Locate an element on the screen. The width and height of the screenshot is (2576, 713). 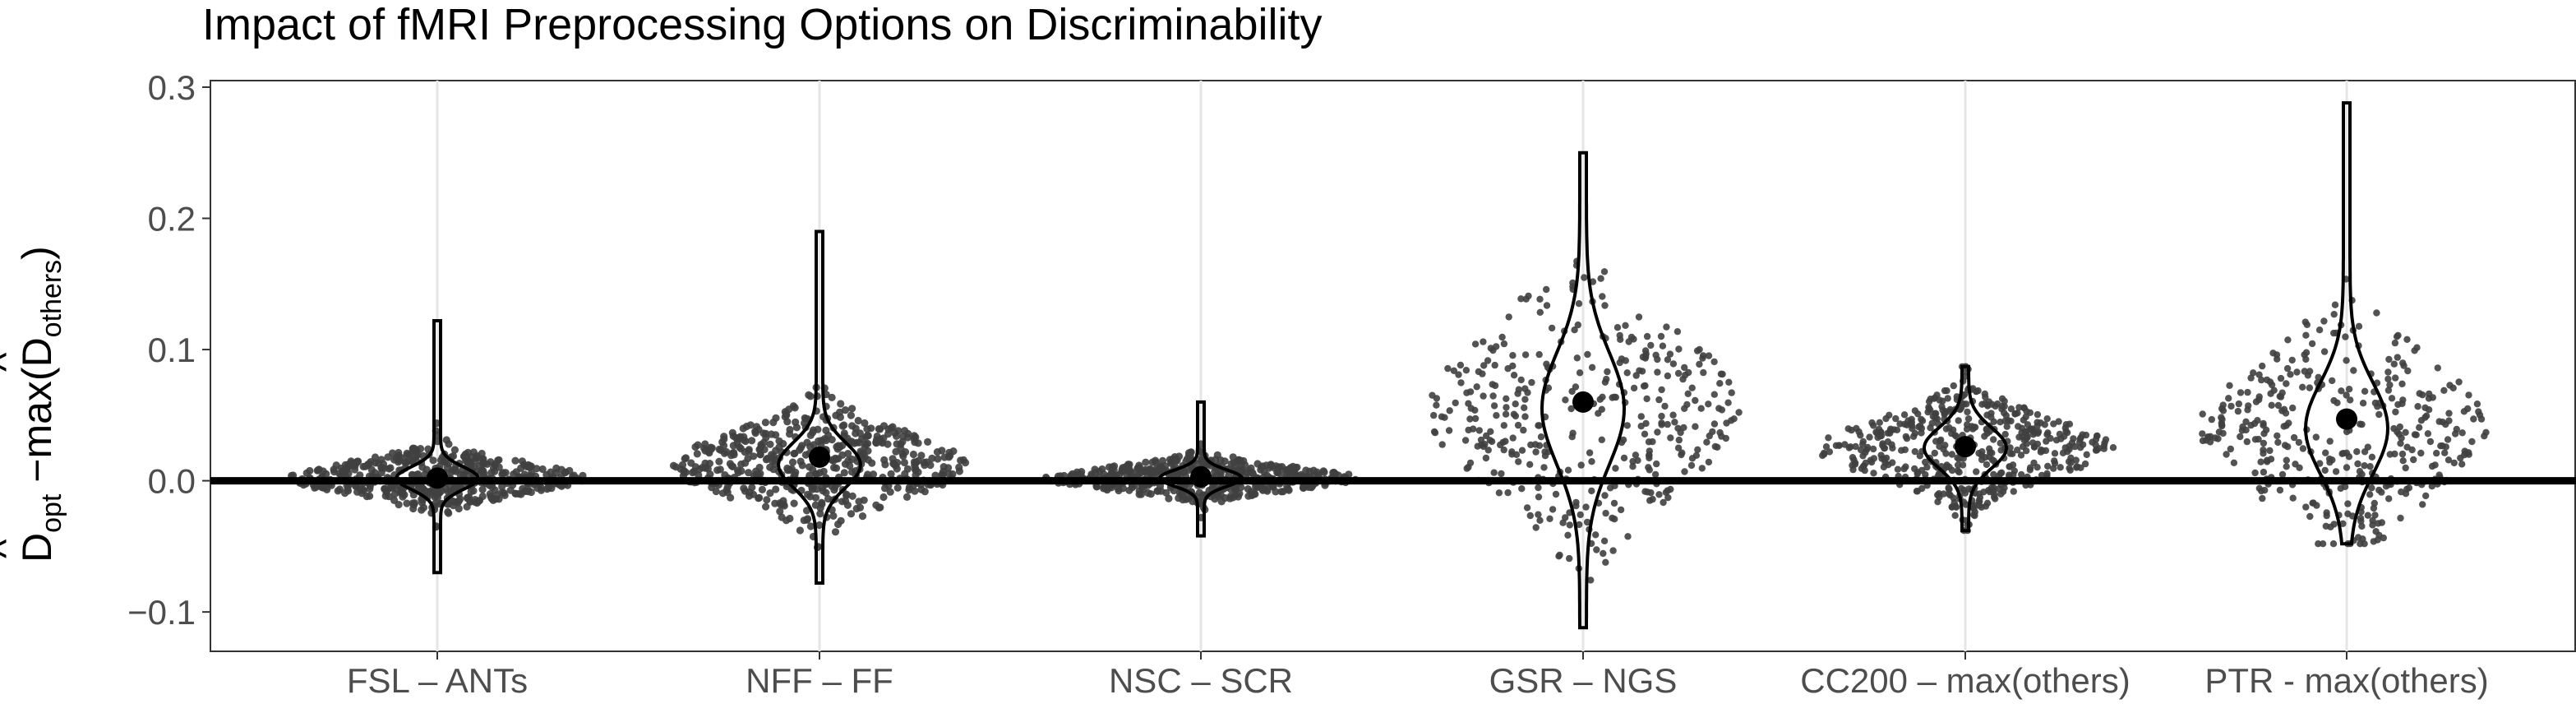
svg-text: Dopt −max(Dothers) is located at coordinates (41, 405).